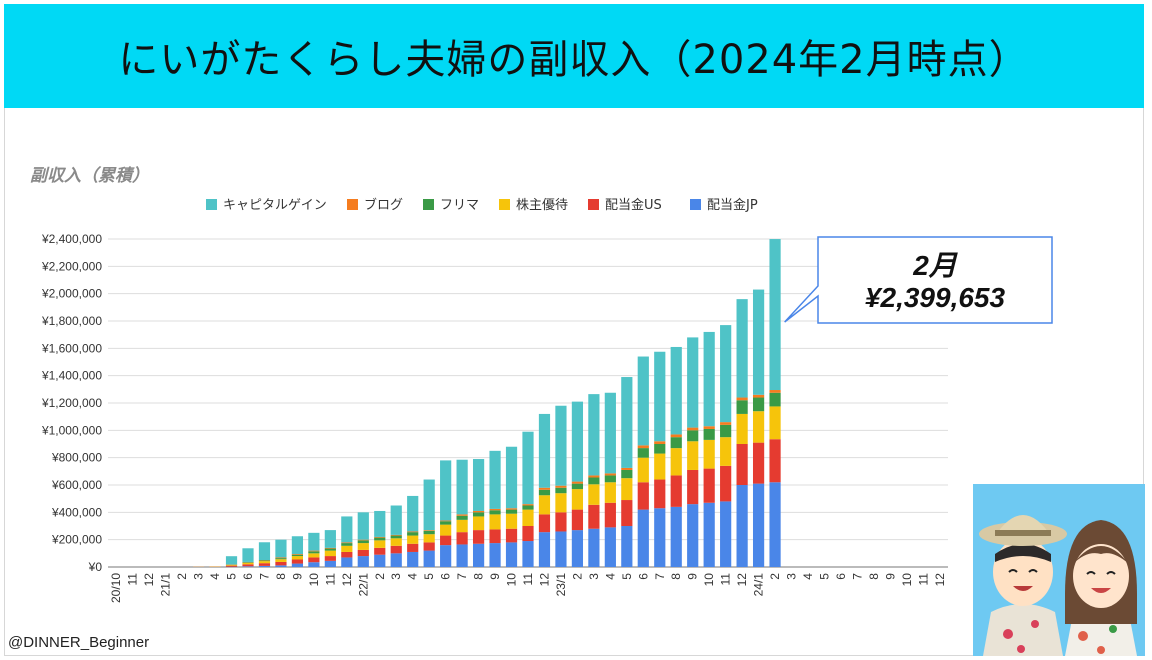  Describe the element at coordinates (383, 205) in the screenshot. I see `legend-label: ブログ` at that location.